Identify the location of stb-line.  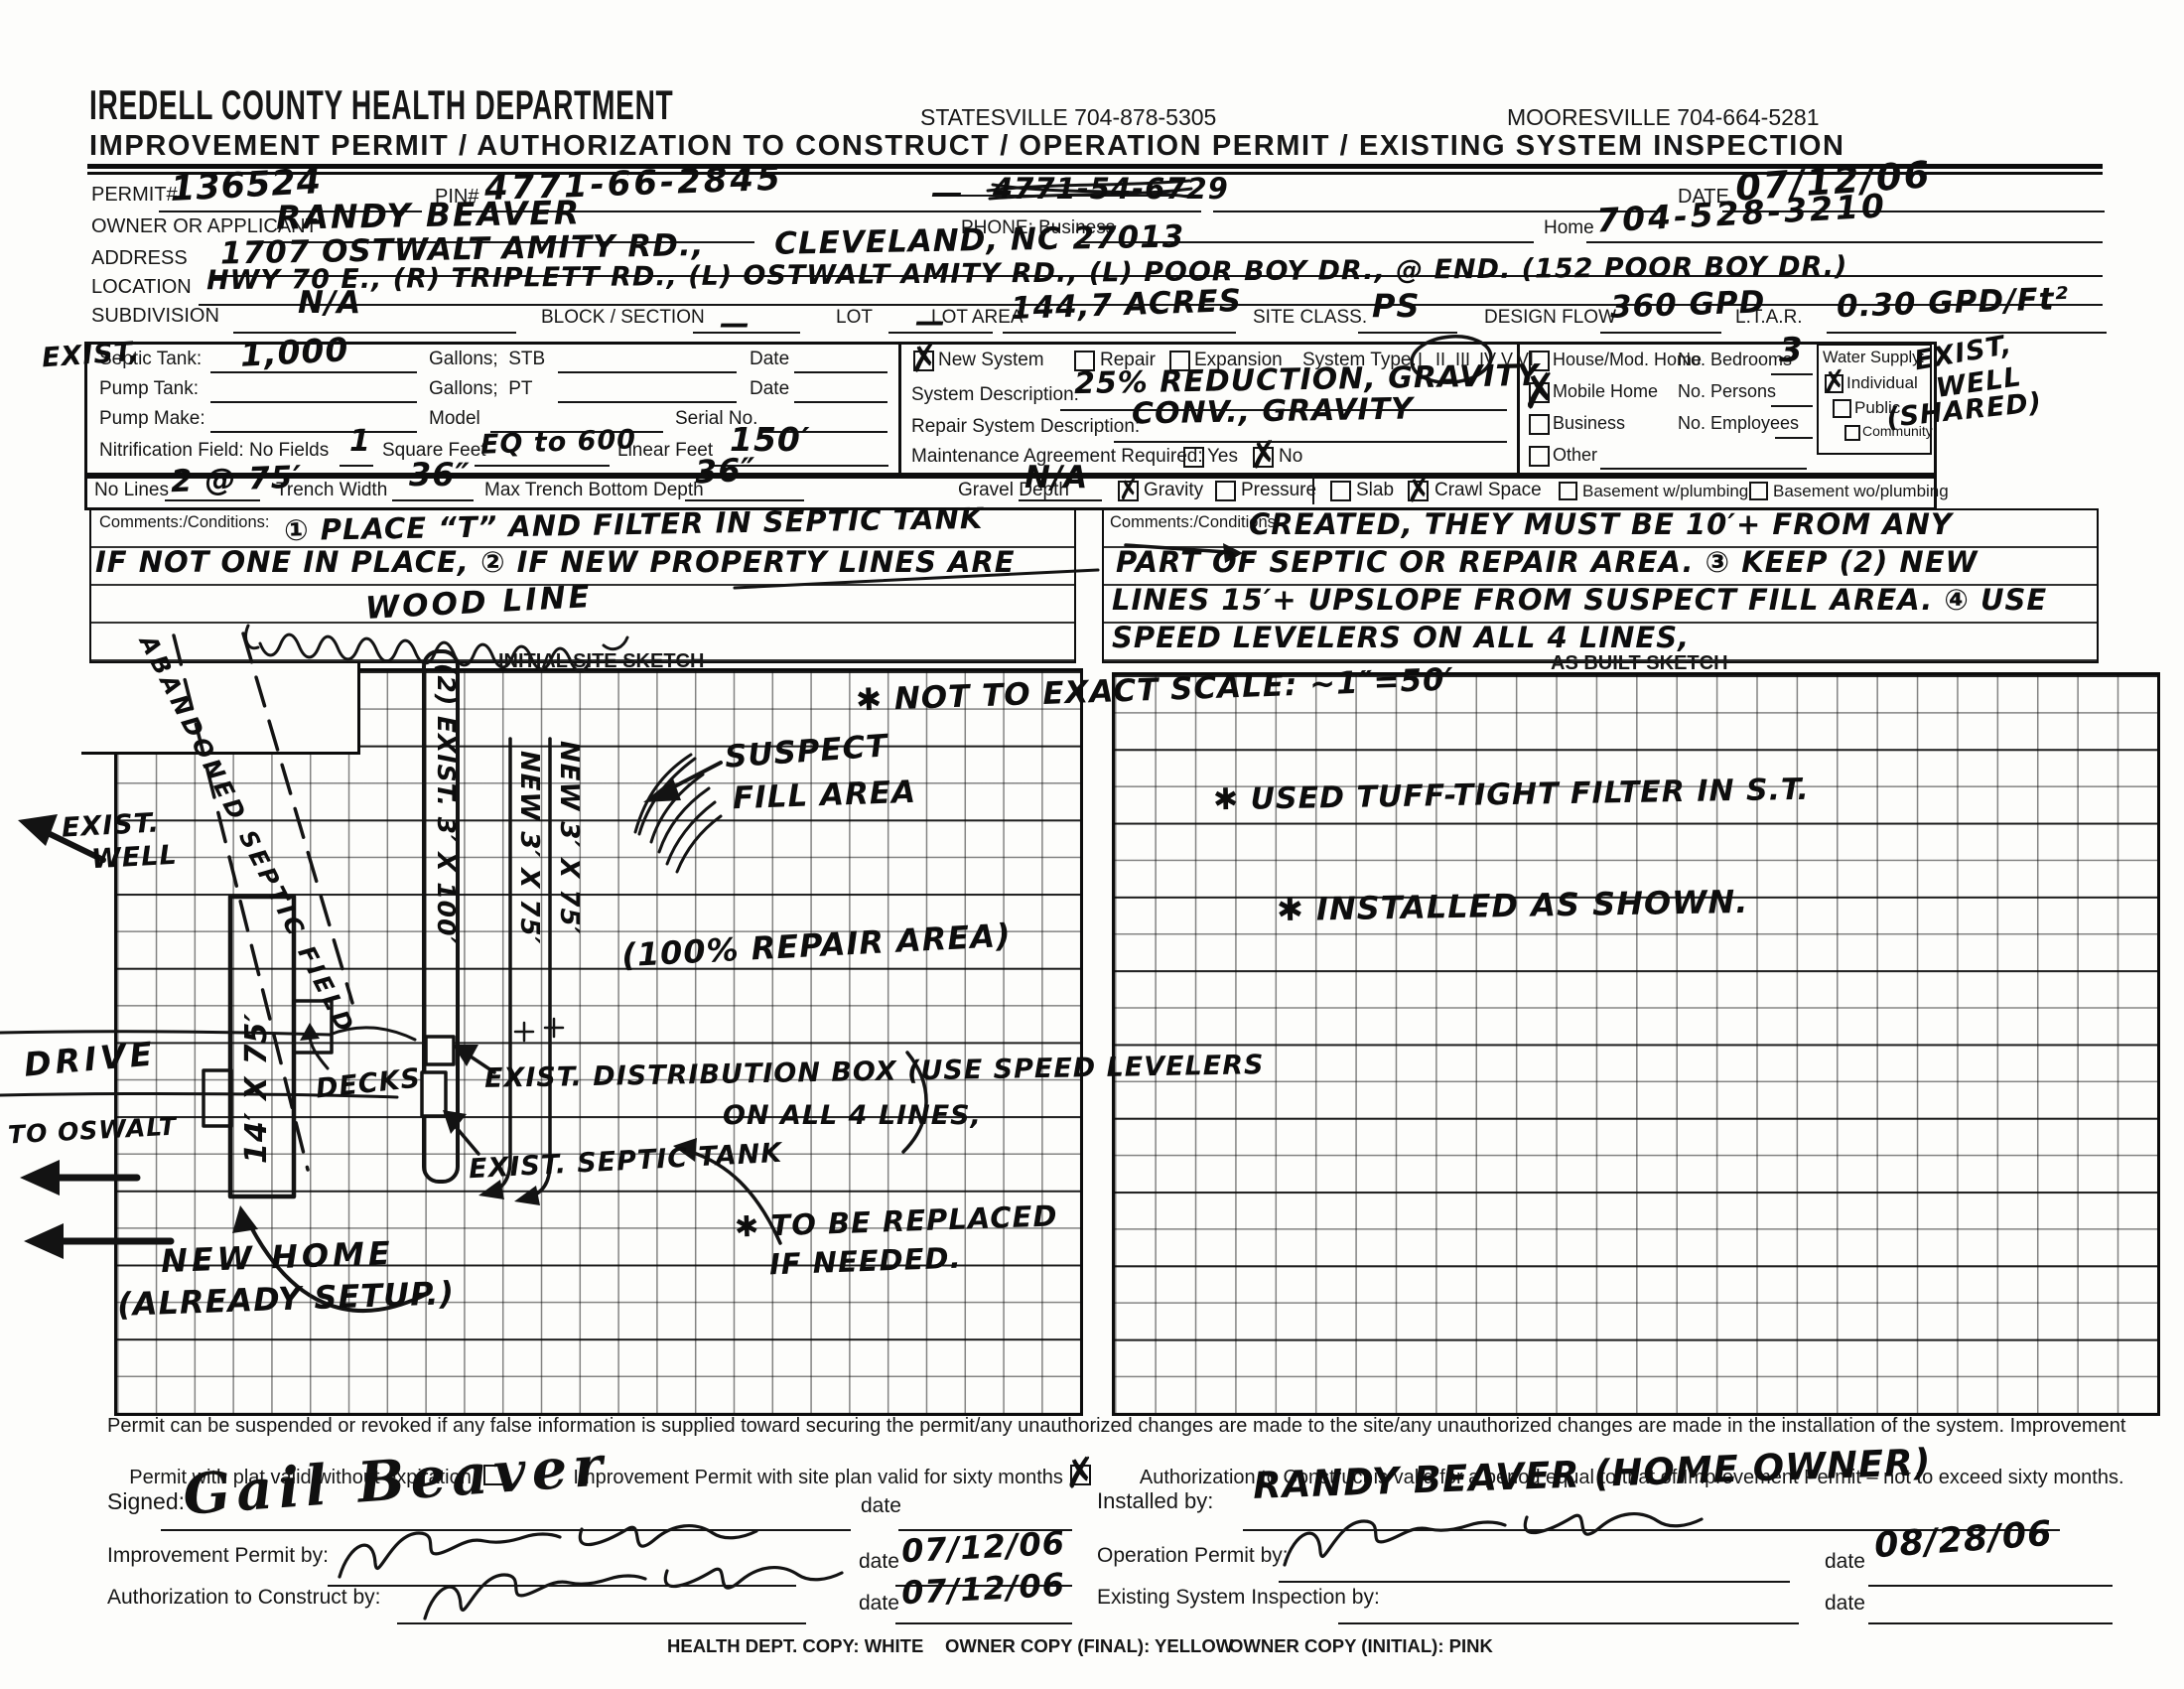
(647, 372).